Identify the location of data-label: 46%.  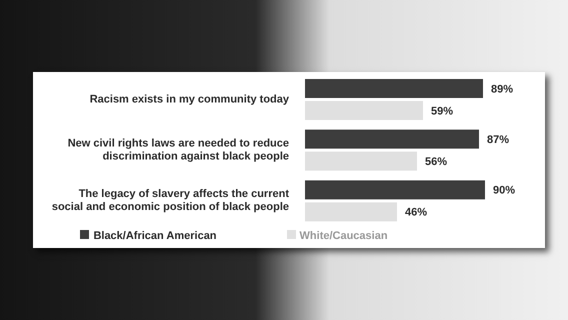
(416, 212).